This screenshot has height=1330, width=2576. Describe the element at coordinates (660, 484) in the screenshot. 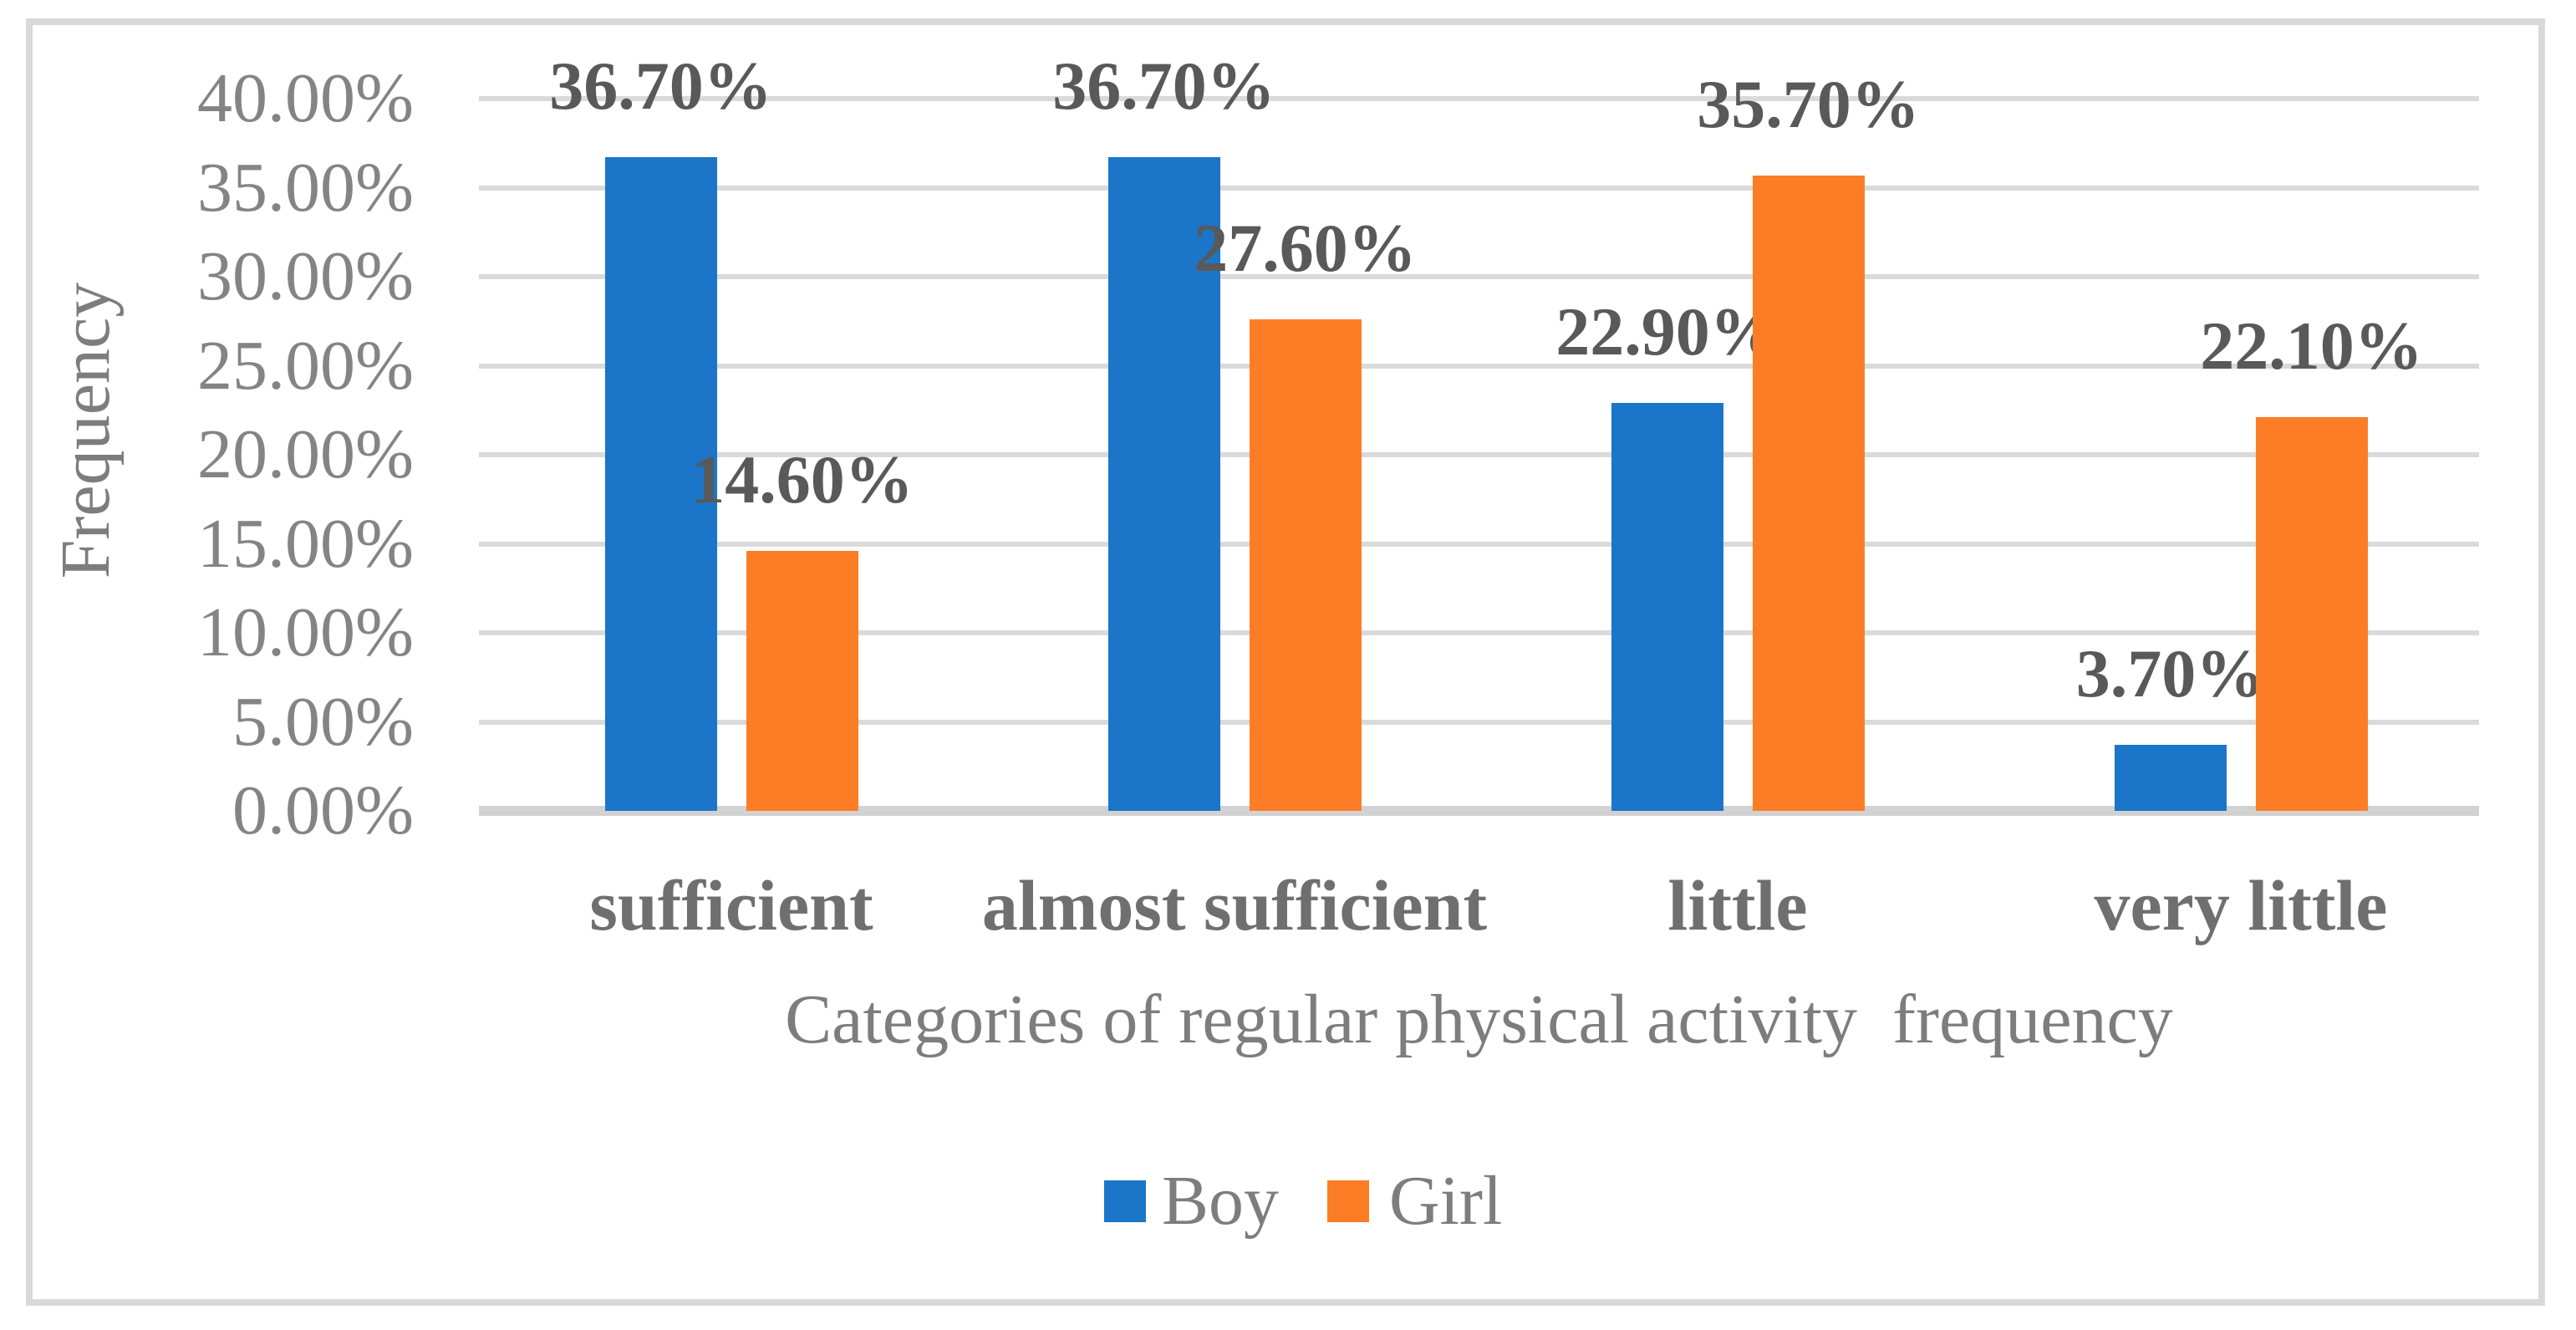

I see `bar-boy-sufficient` at that location.